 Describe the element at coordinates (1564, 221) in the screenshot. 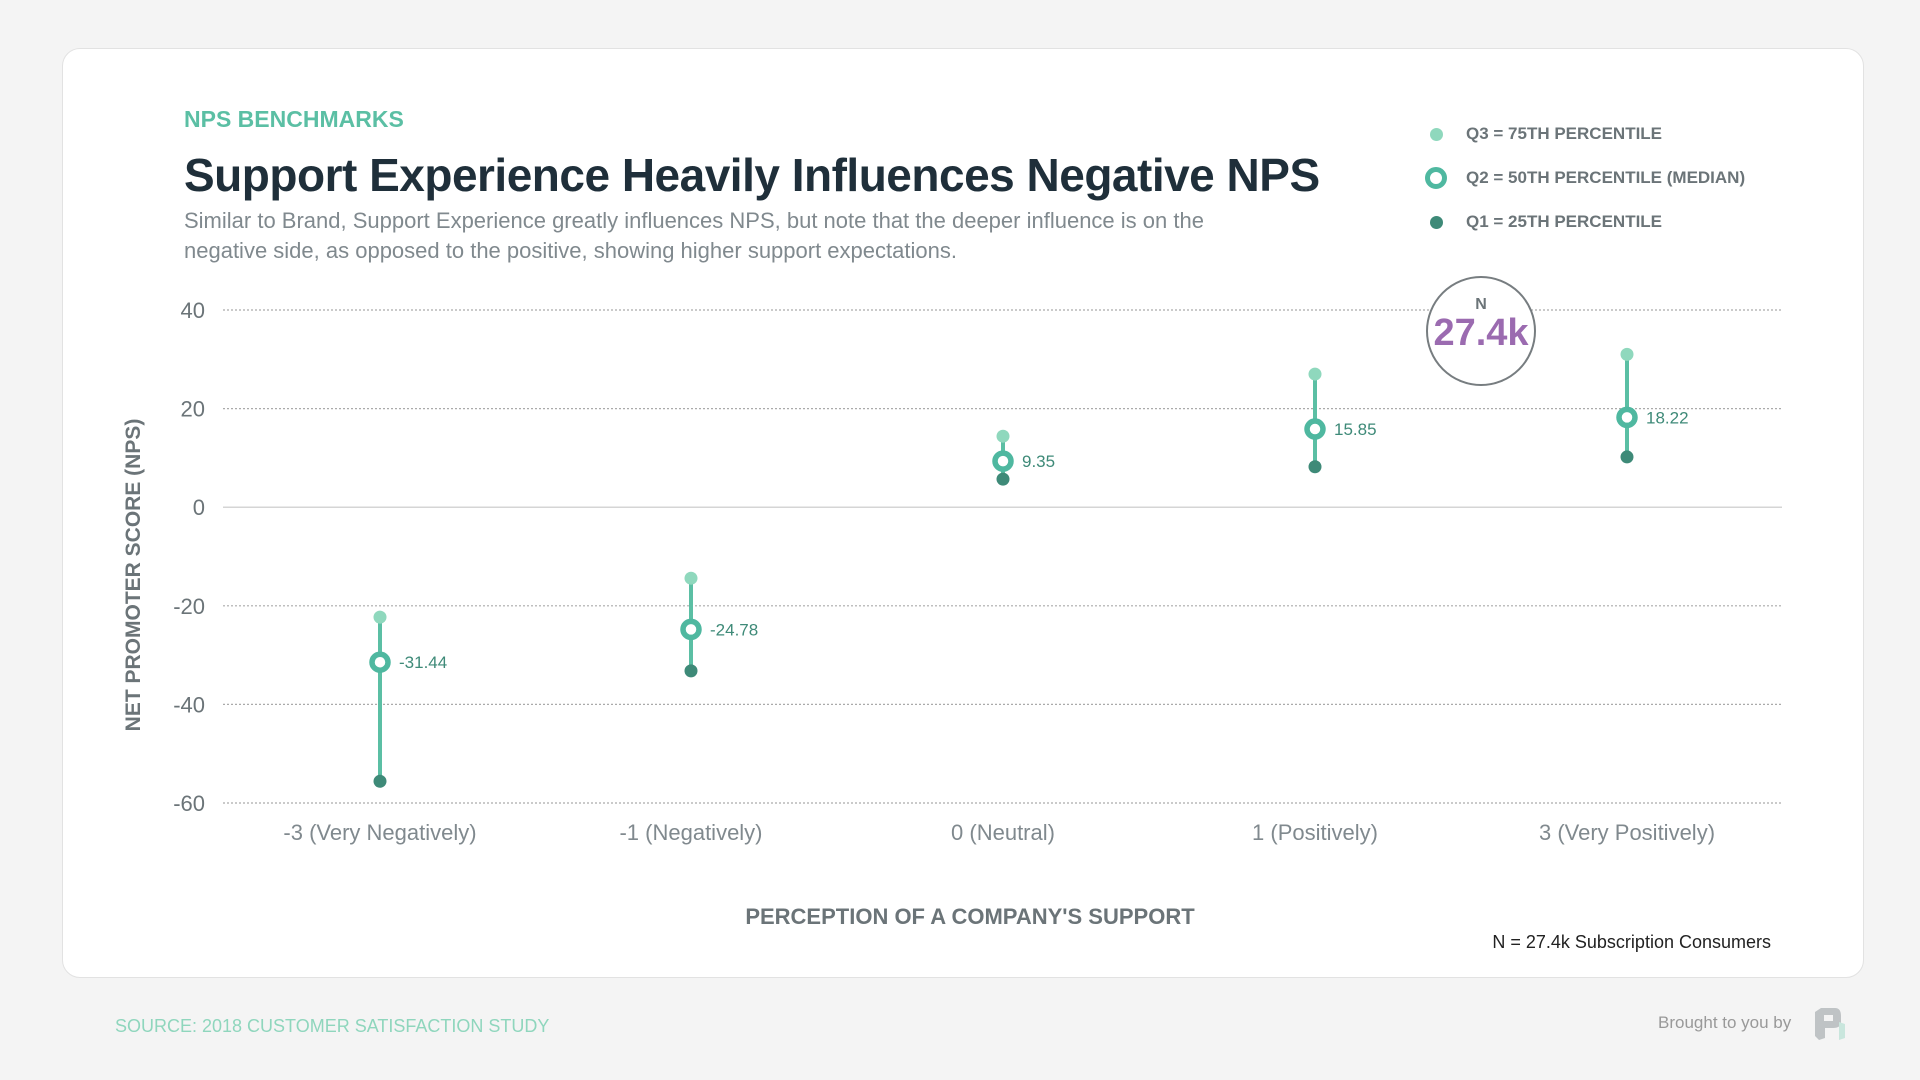

I see `legend-label: Q1 = 25TH PERCENTILE` at that location.